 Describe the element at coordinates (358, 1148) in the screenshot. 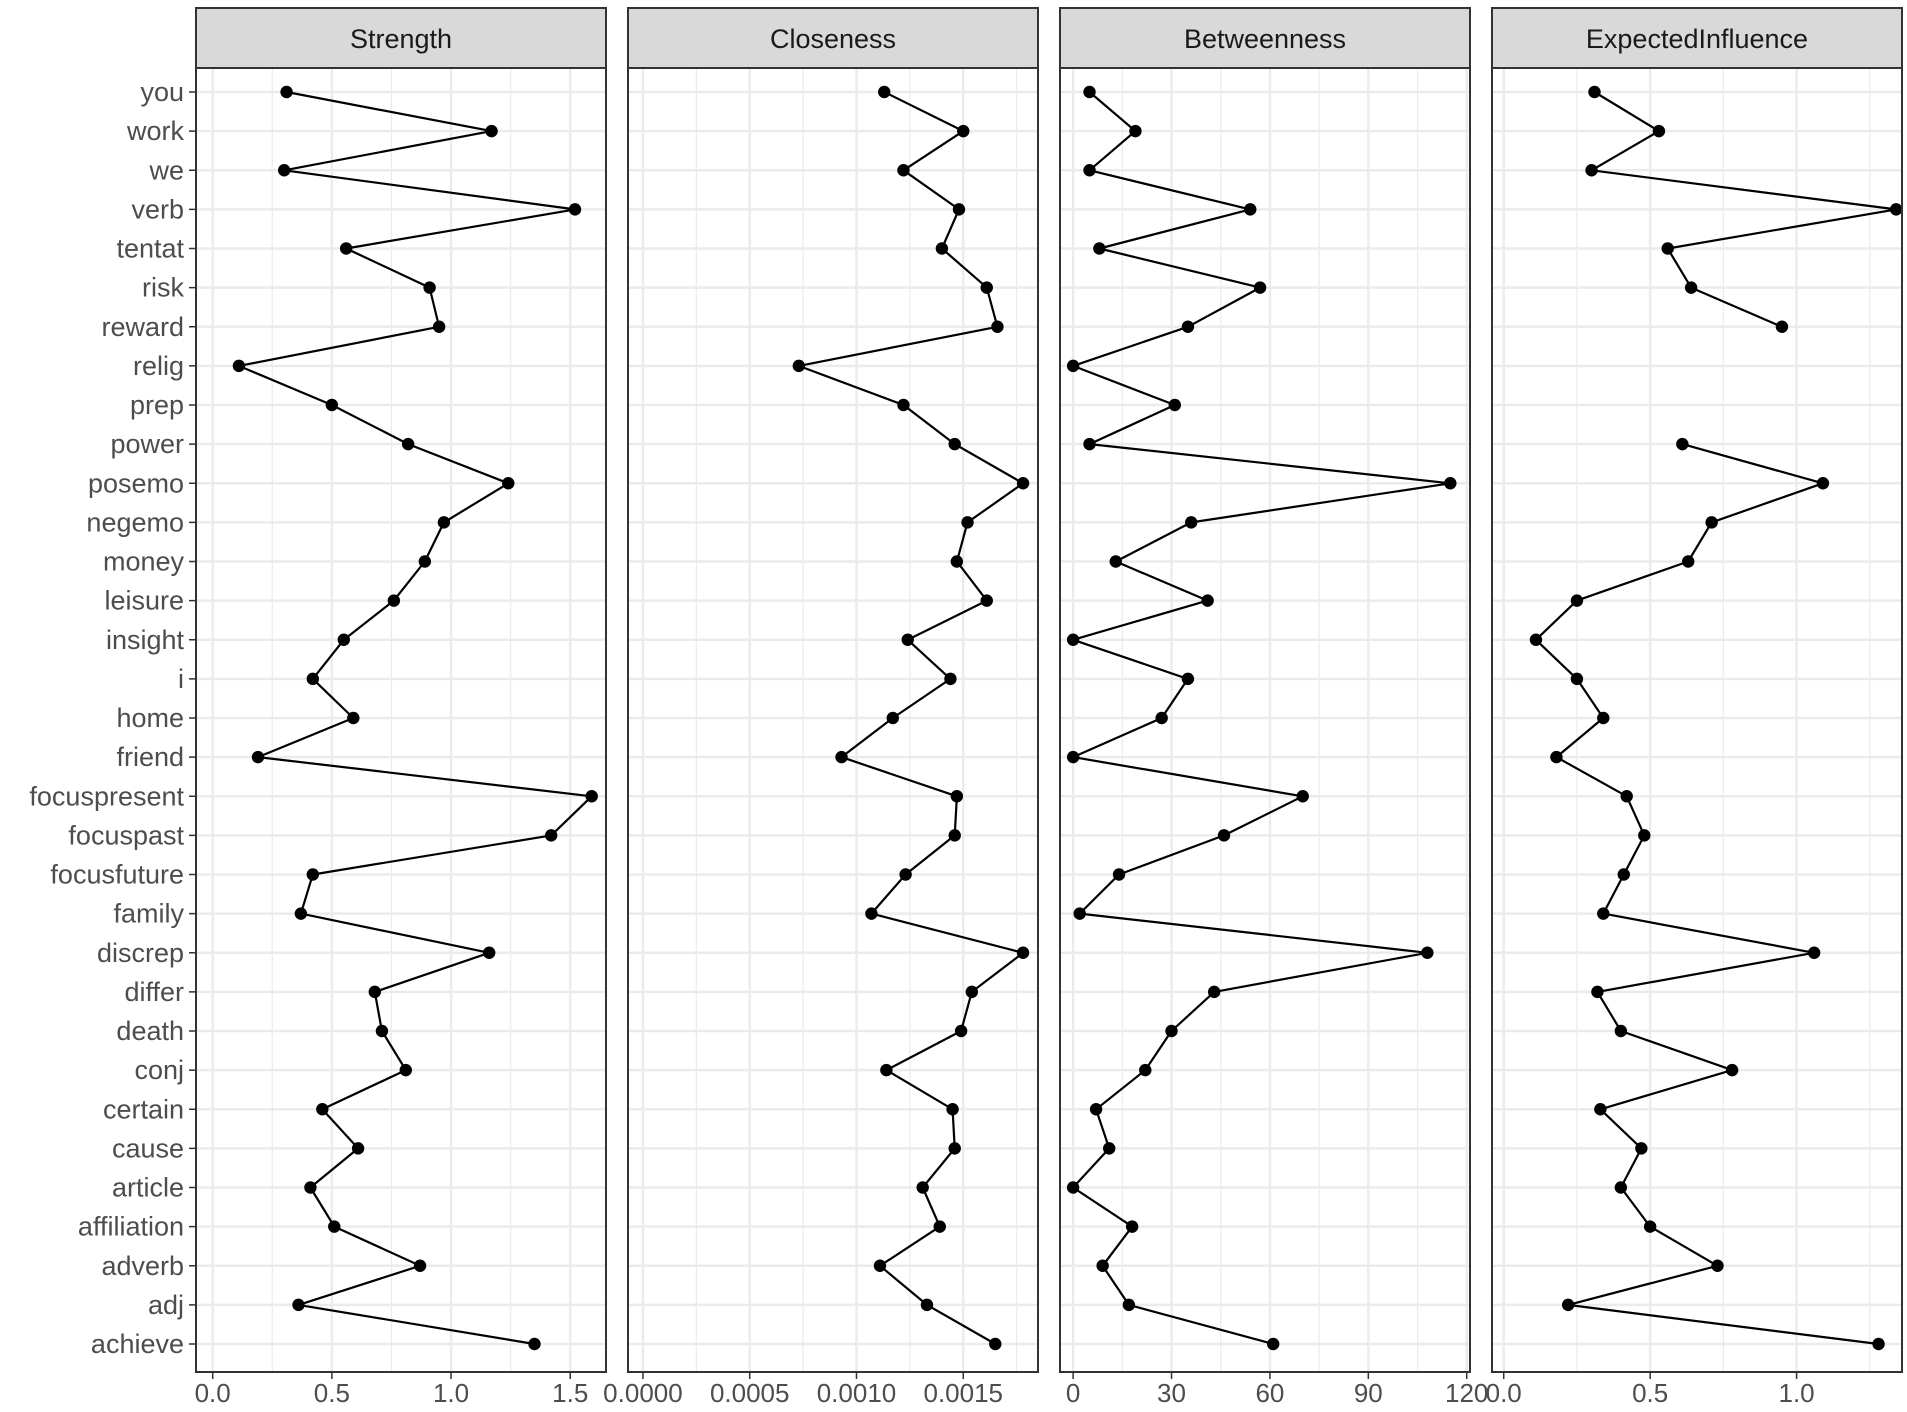

I see `data-point-cause` at that location.